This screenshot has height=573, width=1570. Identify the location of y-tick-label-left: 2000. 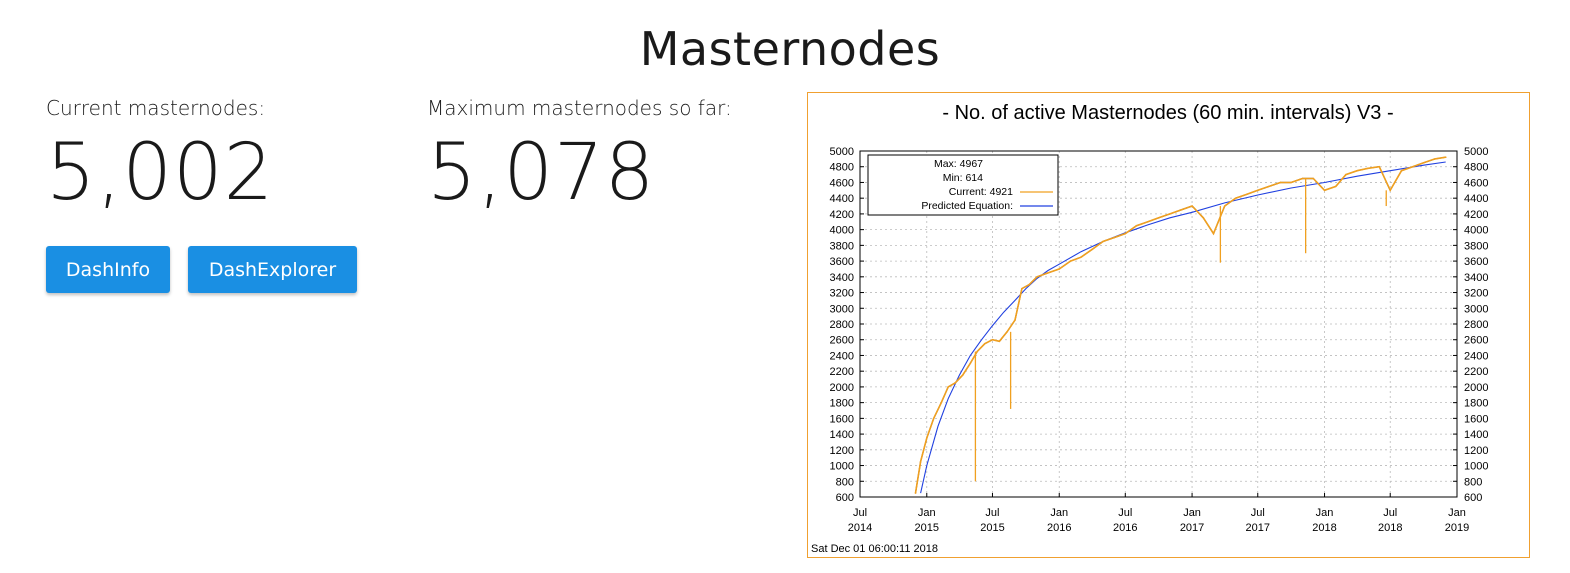
(842, 388).